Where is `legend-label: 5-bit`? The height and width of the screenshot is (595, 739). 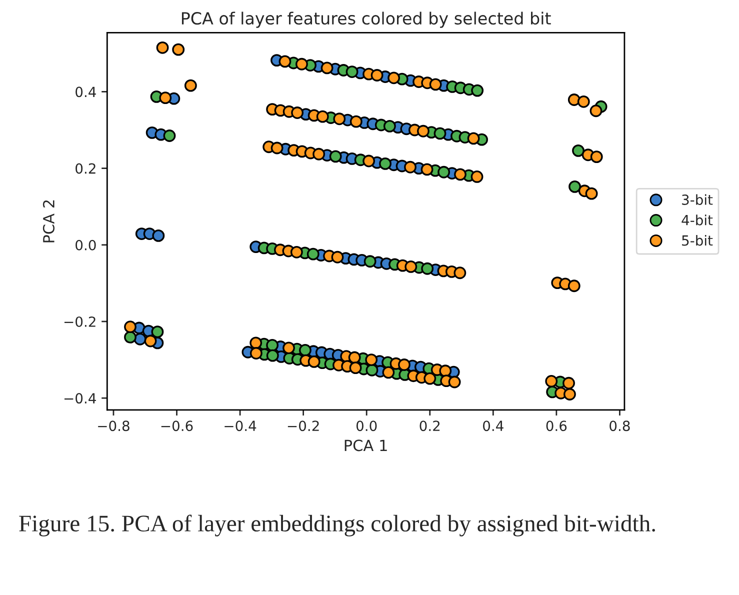 legend-label: 5-bit is located at coordinates (697, 240).